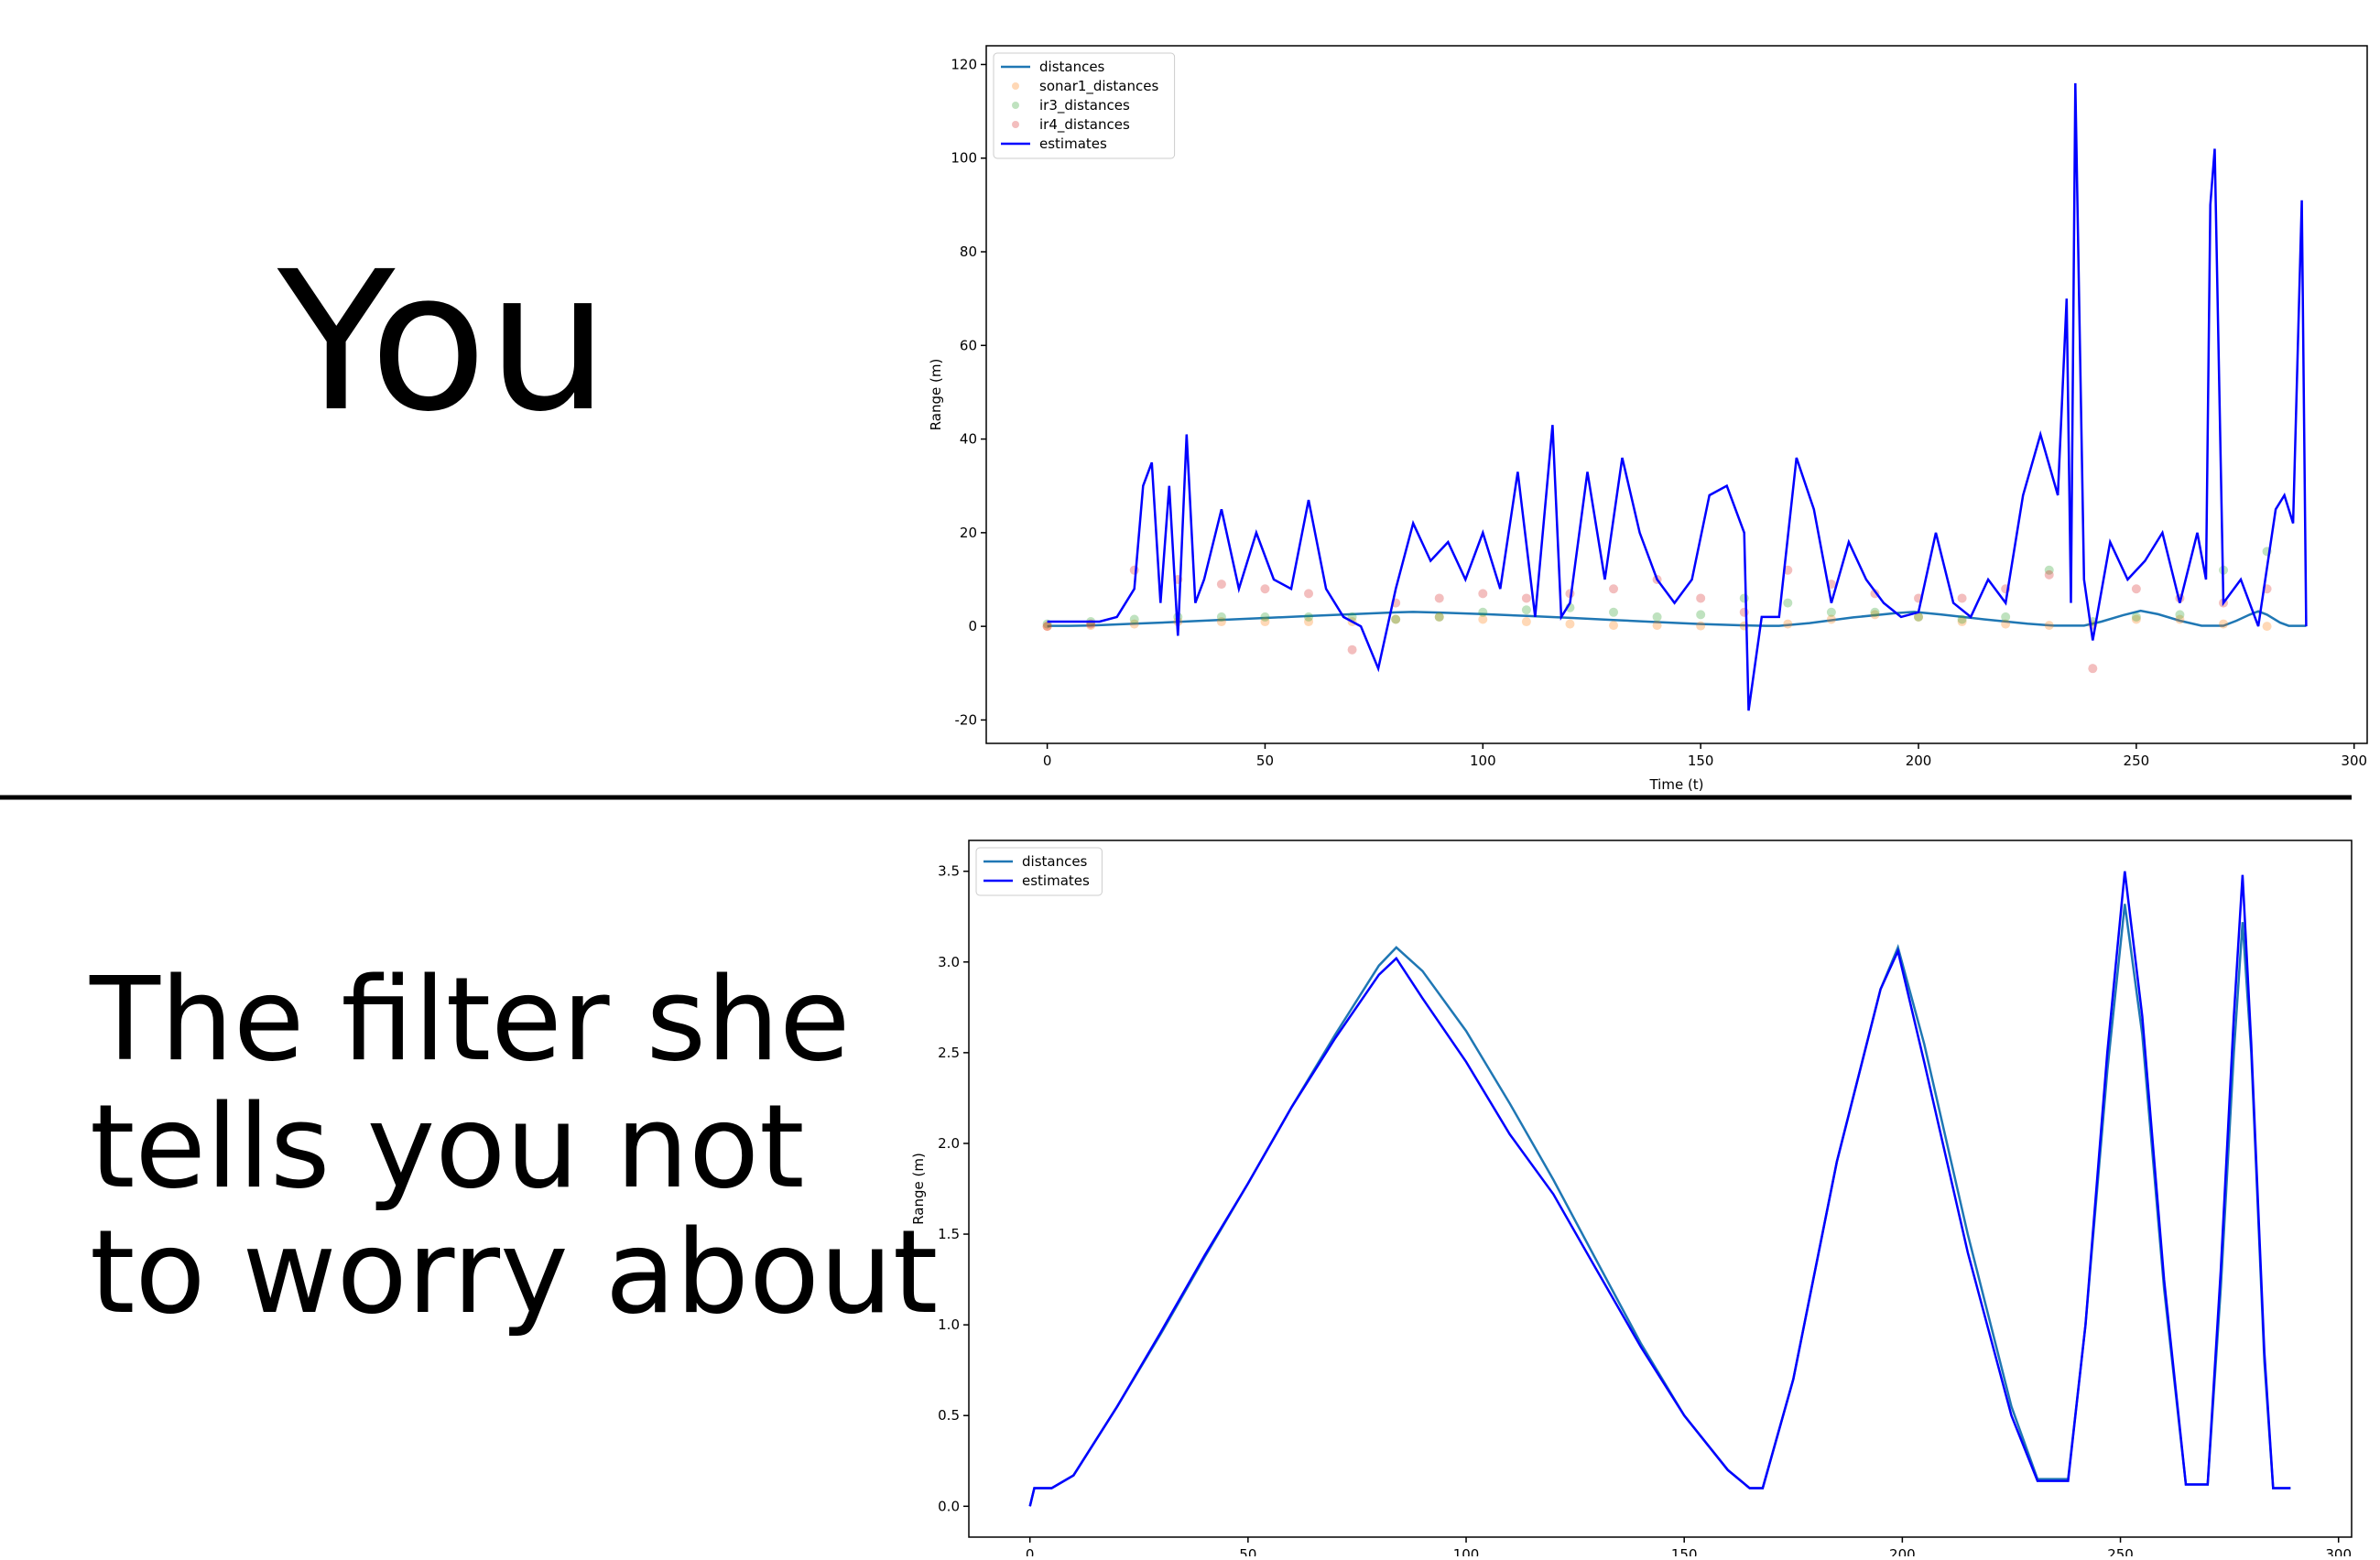  What do you see at coordinates (1084, 125) in the screenshot?
I see `legend-label: ir4_distances` at bounding box center [1084, 125].